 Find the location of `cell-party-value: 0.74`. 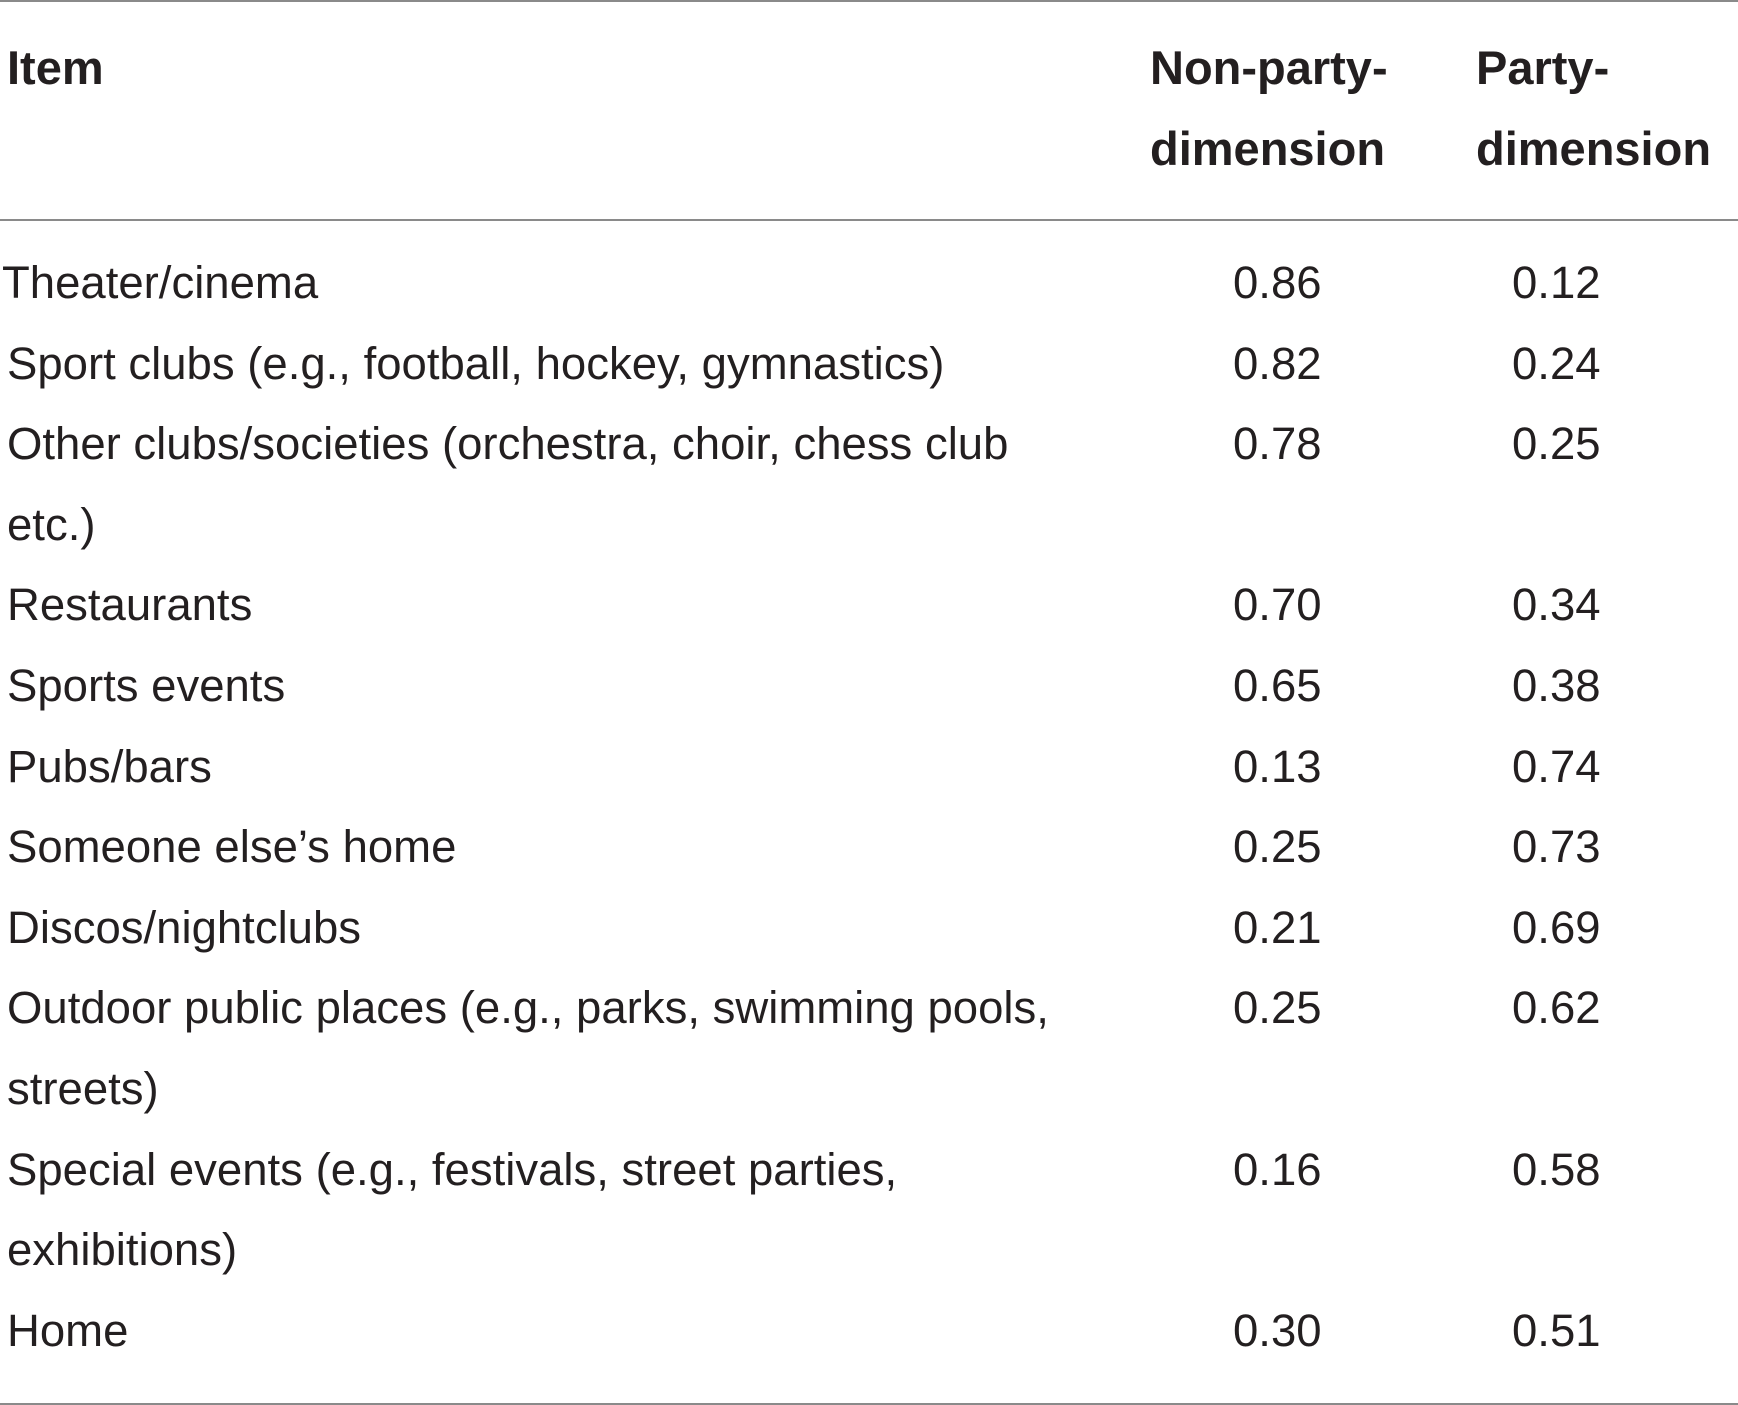

cell-party-value: 0.74 is located at coordinates (1556, 766).